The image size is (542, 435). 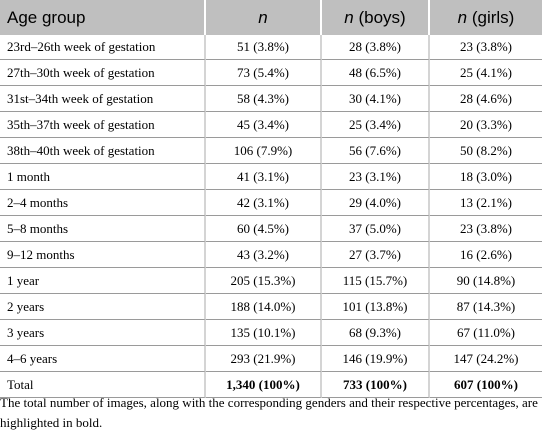 What do you see at coordinates (264, 359) in the screenshot?
I see `n-cell: 293 (21.9%)` at bounding box center [264, 359].